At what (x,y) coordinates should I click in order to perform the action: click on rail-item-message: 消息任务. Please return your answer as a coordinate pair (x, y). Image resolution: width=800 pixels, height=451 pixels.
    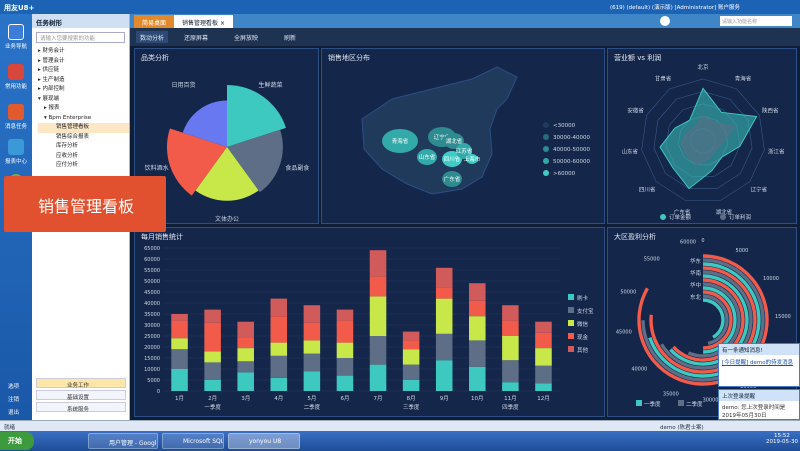
    Looking at the image, I should click on (16, 117).